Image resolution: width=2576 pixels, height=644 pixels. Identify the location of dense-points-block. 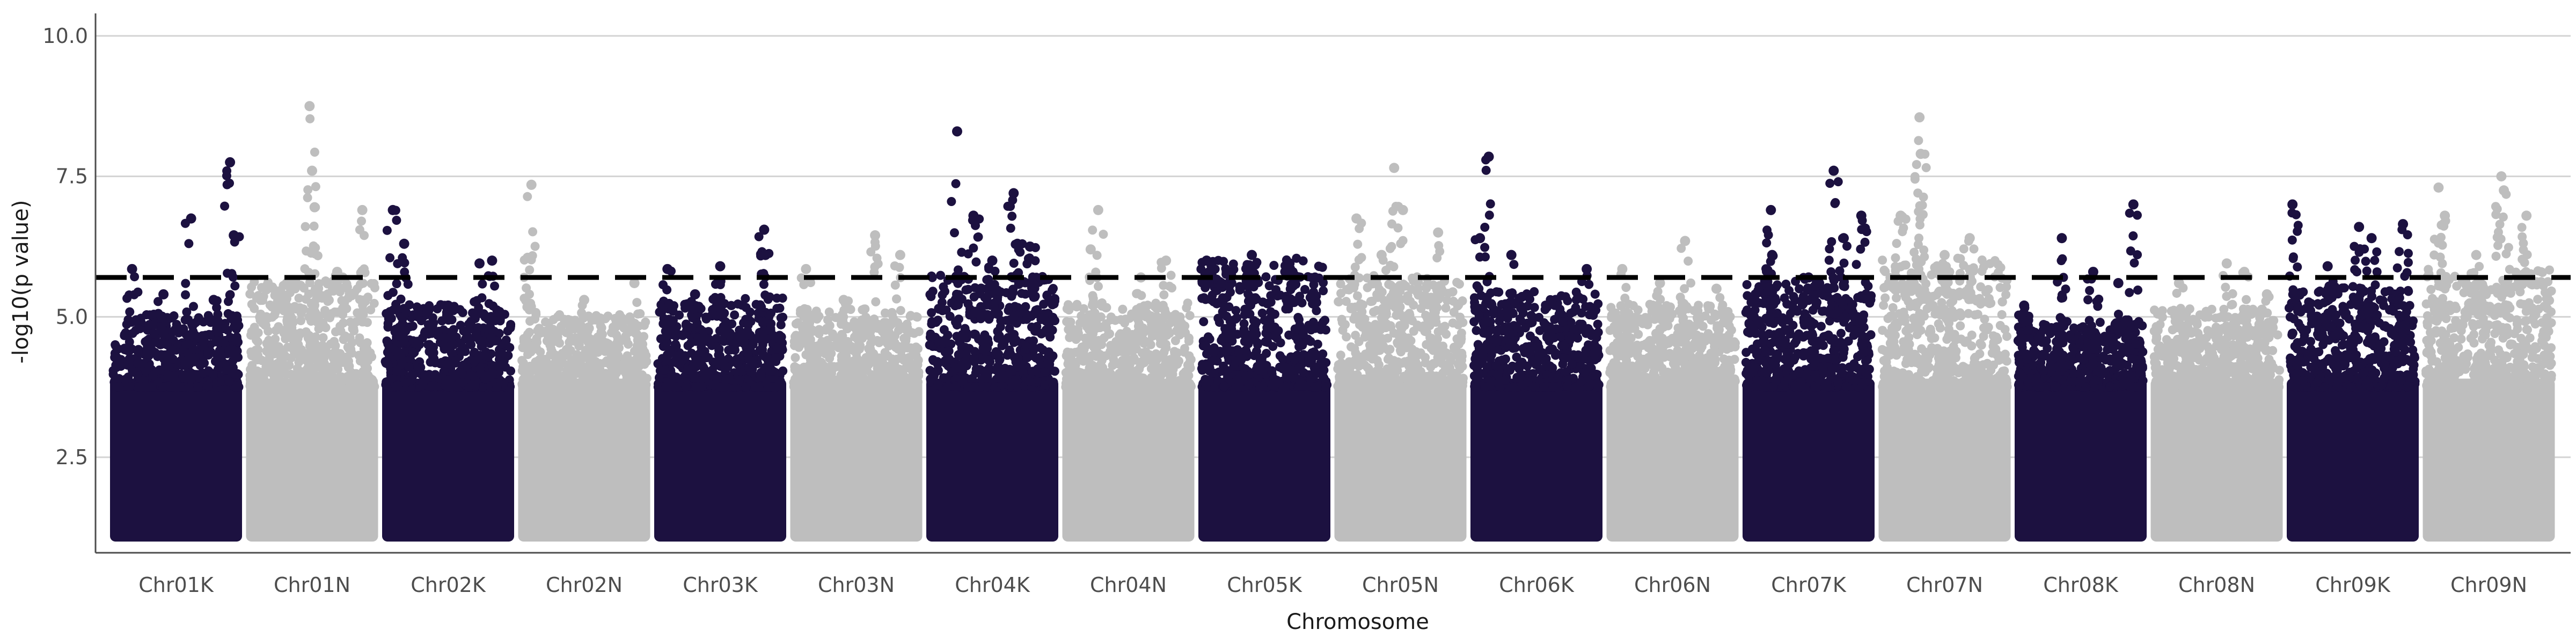
(720, 460).